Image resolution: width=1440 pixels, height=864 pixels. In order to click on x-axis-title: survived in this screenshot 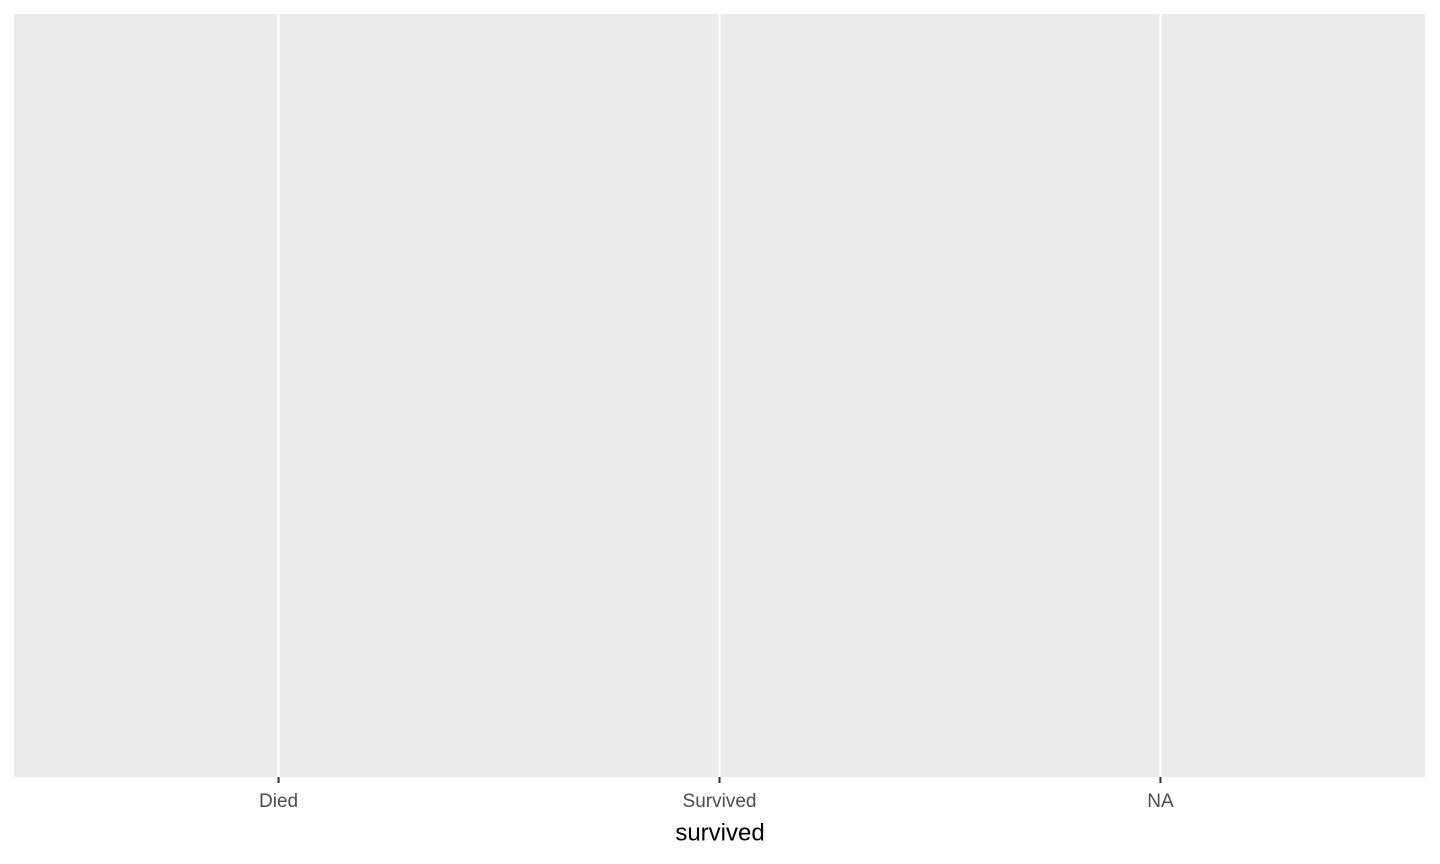, I will do `click(719, 832)`.